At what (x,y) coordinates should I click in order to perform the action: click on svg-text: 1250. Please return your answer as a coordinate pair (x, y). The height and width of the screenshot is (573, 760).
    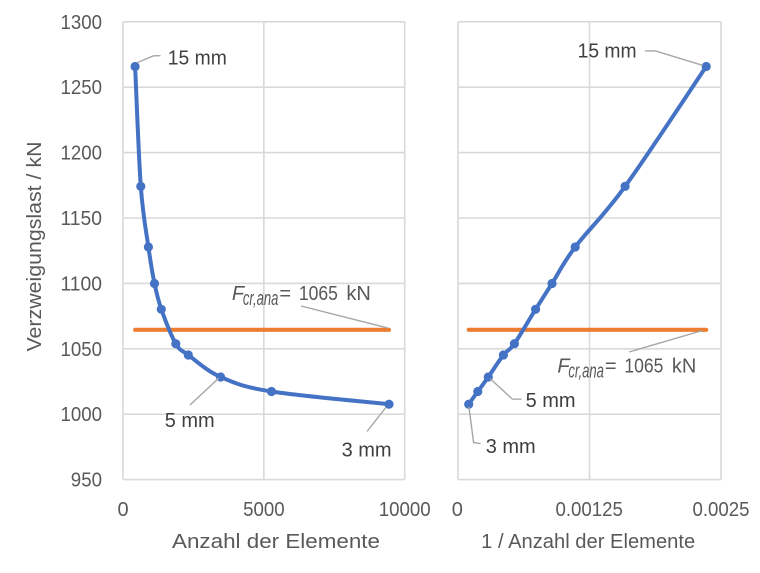
    Looking at the image, I should click on (82, 88).